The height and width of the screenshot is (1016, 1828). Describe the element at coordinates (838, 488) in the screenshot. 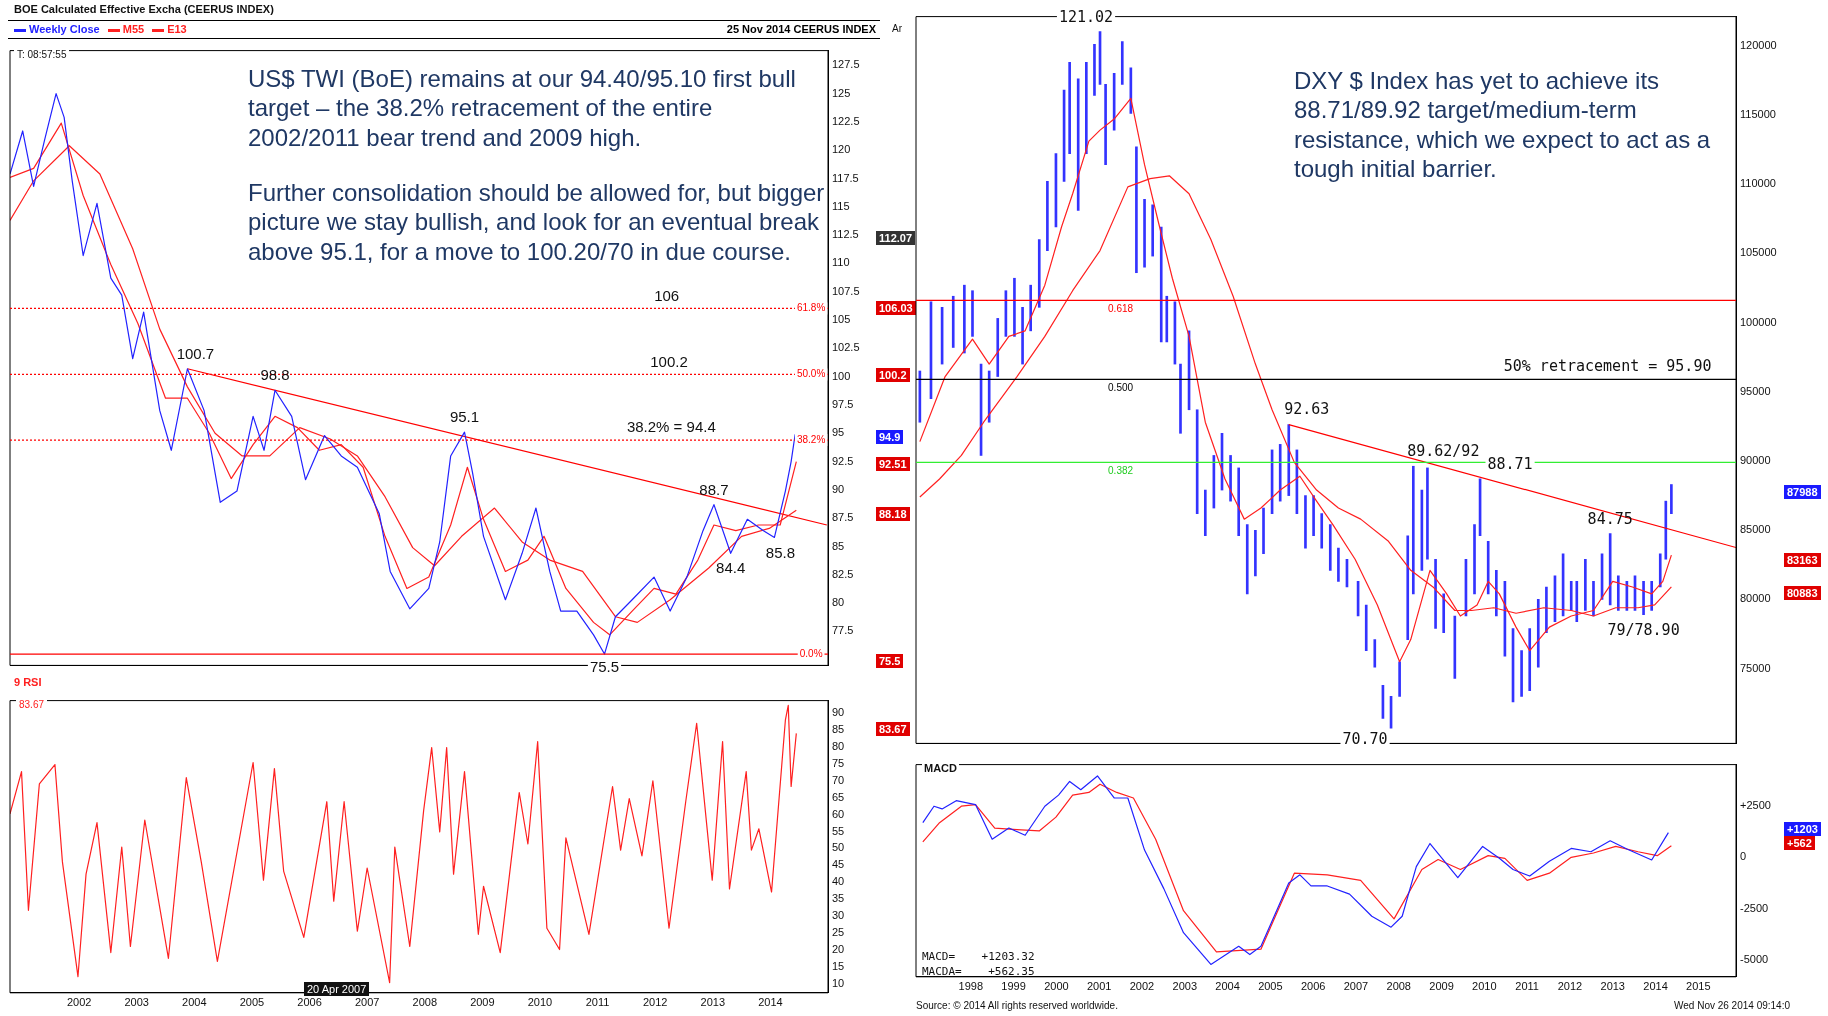

I see `y-tick-label: 90` at that location.